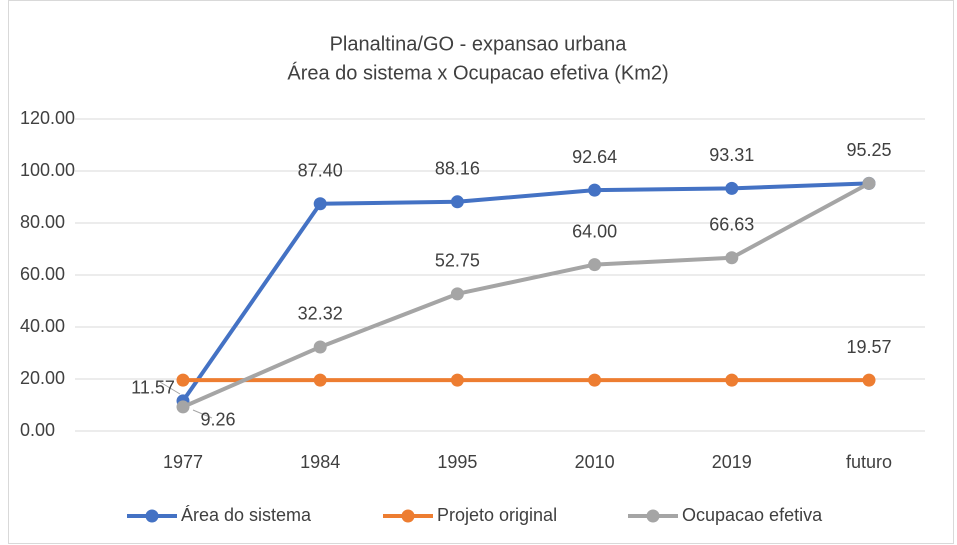  Describe the element at coordinates (868, 347) in the screenshot. I see `data-label: 19.57` at that location.